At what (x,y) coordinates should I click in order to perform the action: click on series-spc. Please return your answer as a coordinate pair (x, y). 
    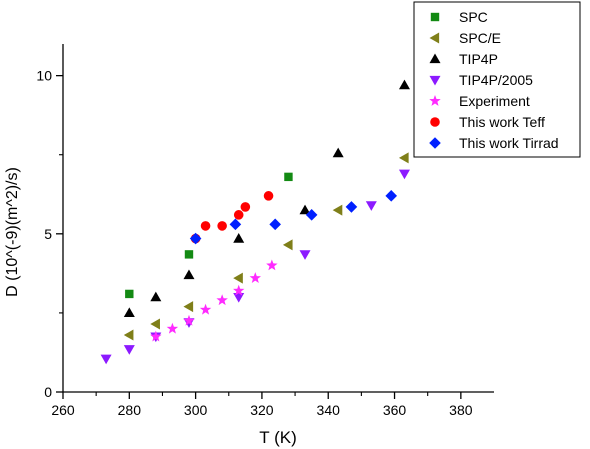
    Looking at the image, I should click on (209, 235).